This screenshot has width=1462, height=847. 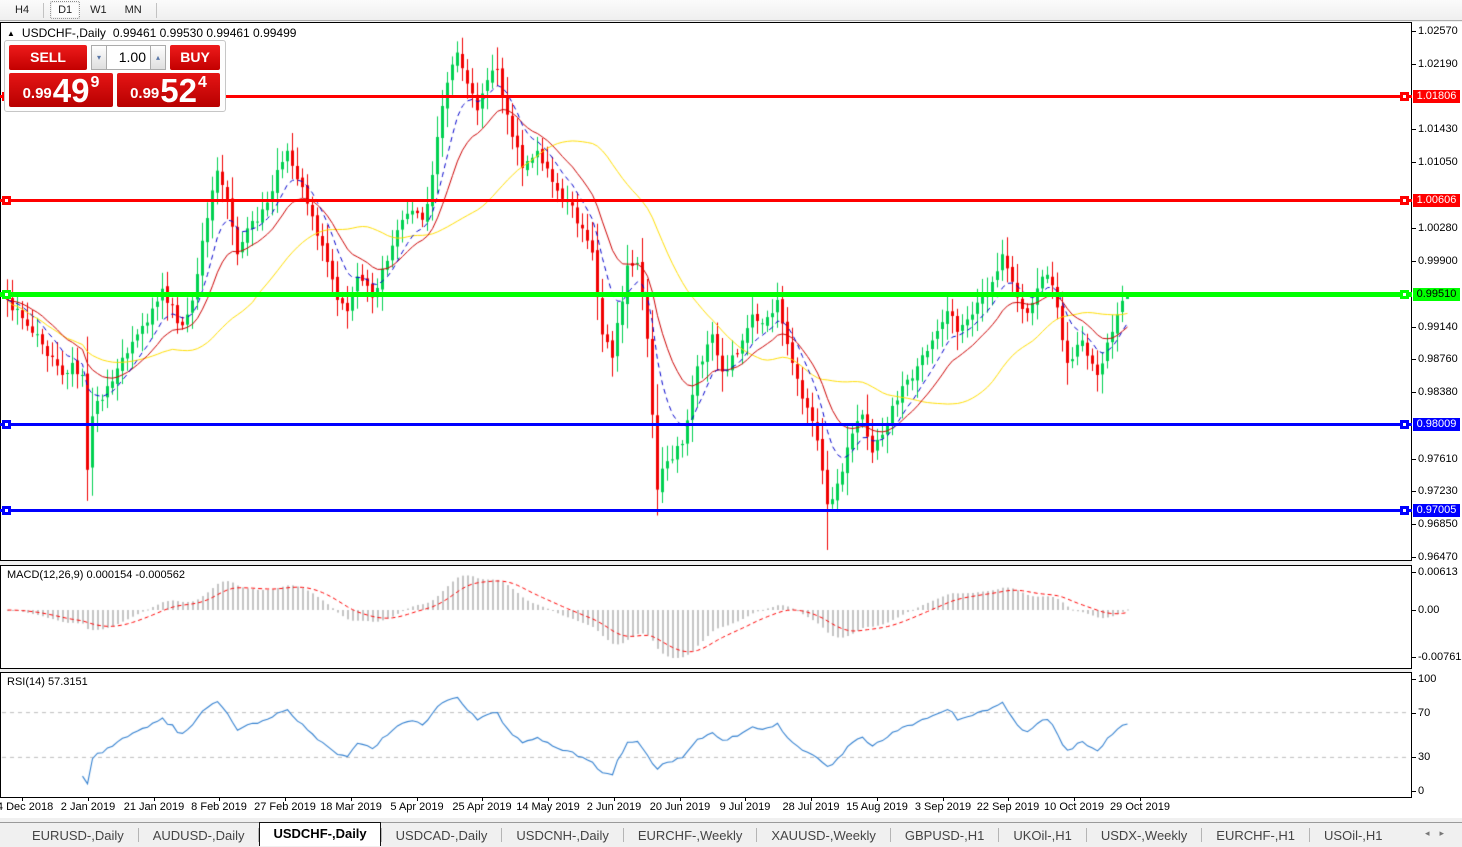 What do you see at coordinates (95, 82) in the screenshot?
I see `sell-price-sup: 9` at bounding box center [95, 82].